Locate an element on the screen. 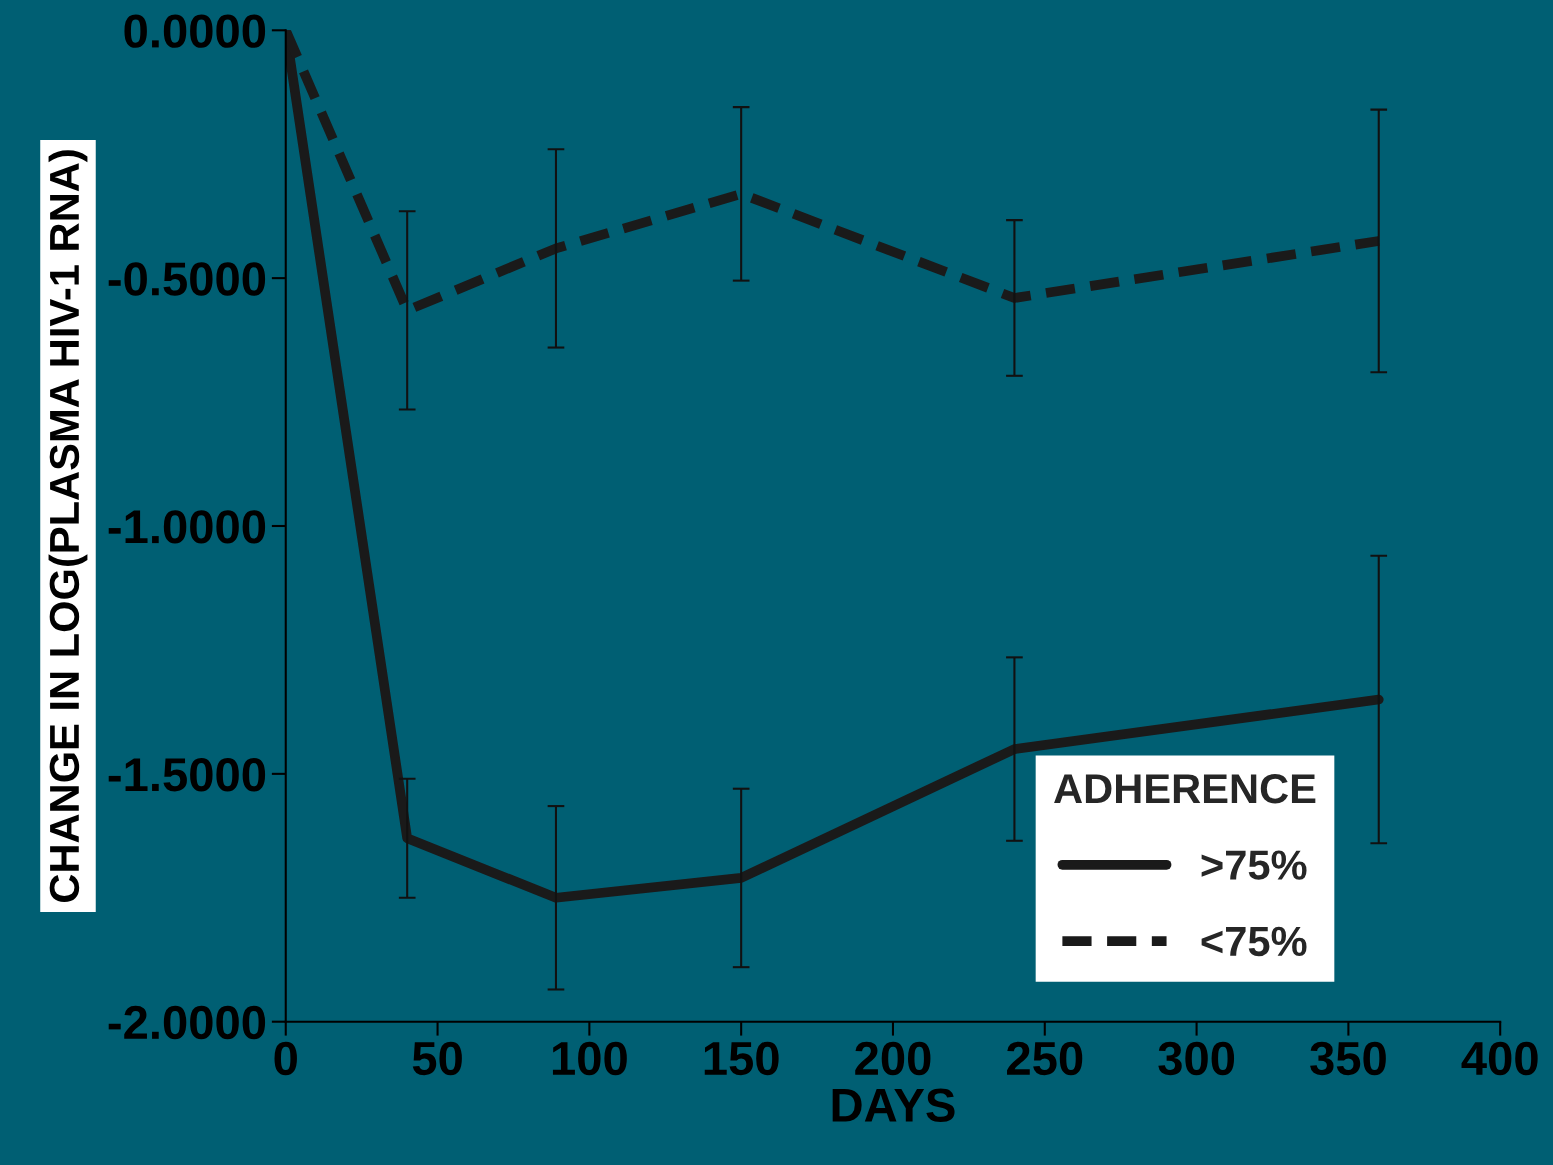 The image size is (1553, 1165). legend-title: ADHERENCE is located at coordinates (1185, 788).